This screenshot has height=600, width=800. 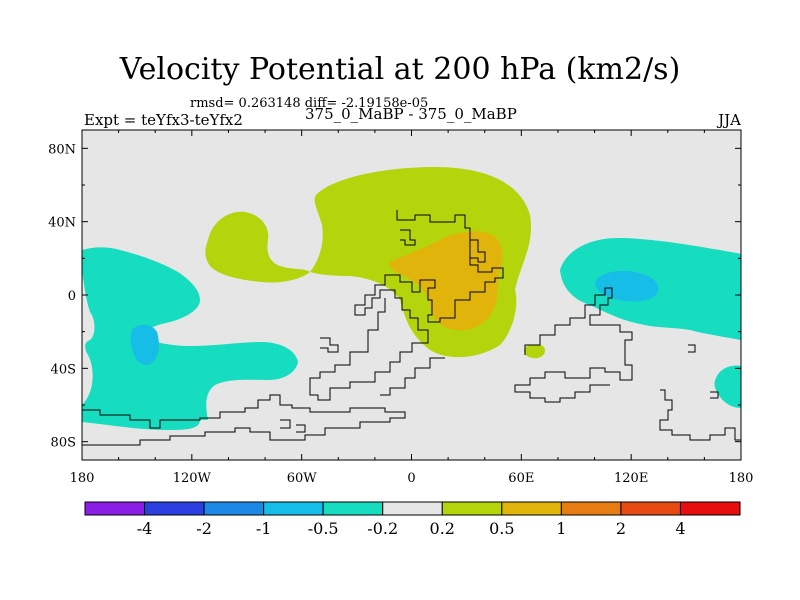 What do you see at coordinates (411, 478) in the screenshot?
I see `x-tick-label: 0` at bounding box center [411, 478].